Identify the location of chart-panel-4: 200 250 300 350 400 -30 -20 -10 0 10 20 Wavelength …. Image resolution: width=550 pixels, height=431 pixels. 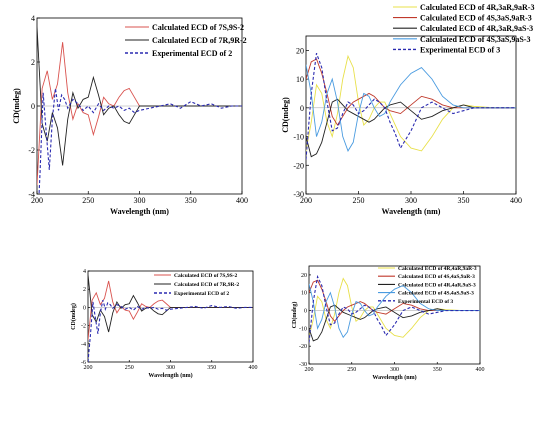
(388, 323).